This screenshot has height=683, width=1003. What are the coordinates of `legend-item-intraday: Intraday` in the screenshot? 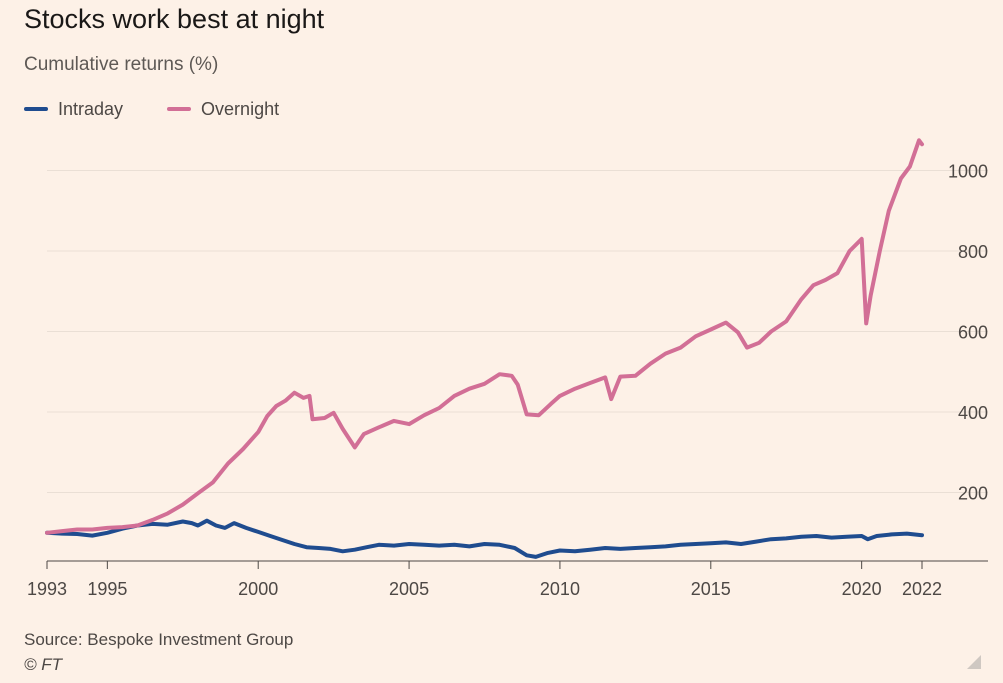 It's located at (73, 109).